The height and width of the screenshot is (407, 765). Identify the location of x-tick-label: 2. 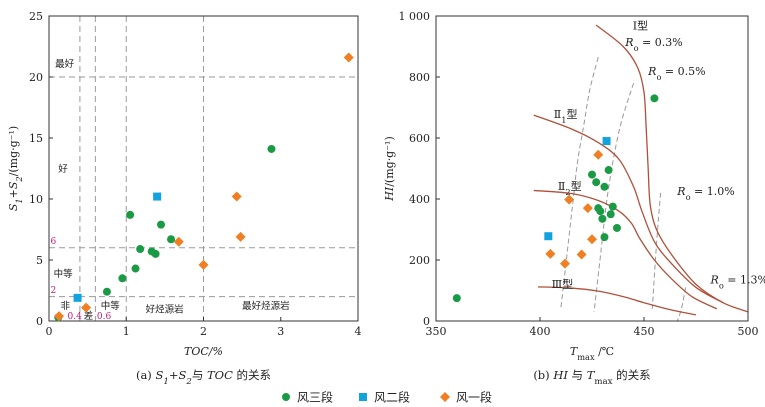
(203, 331).